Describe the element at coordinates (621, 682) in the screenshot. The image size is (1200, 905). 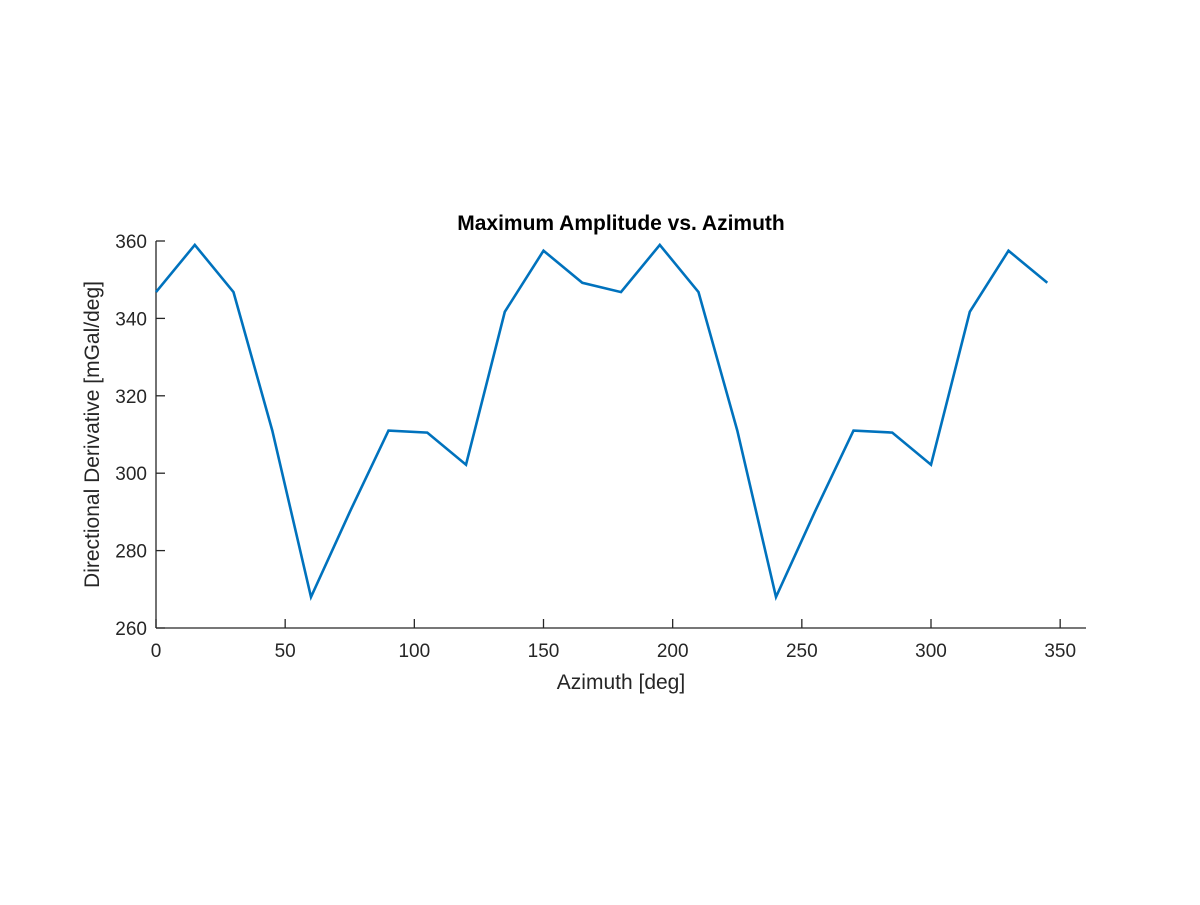
I see `x-axis-label: Azimuth [deg]` at that location.